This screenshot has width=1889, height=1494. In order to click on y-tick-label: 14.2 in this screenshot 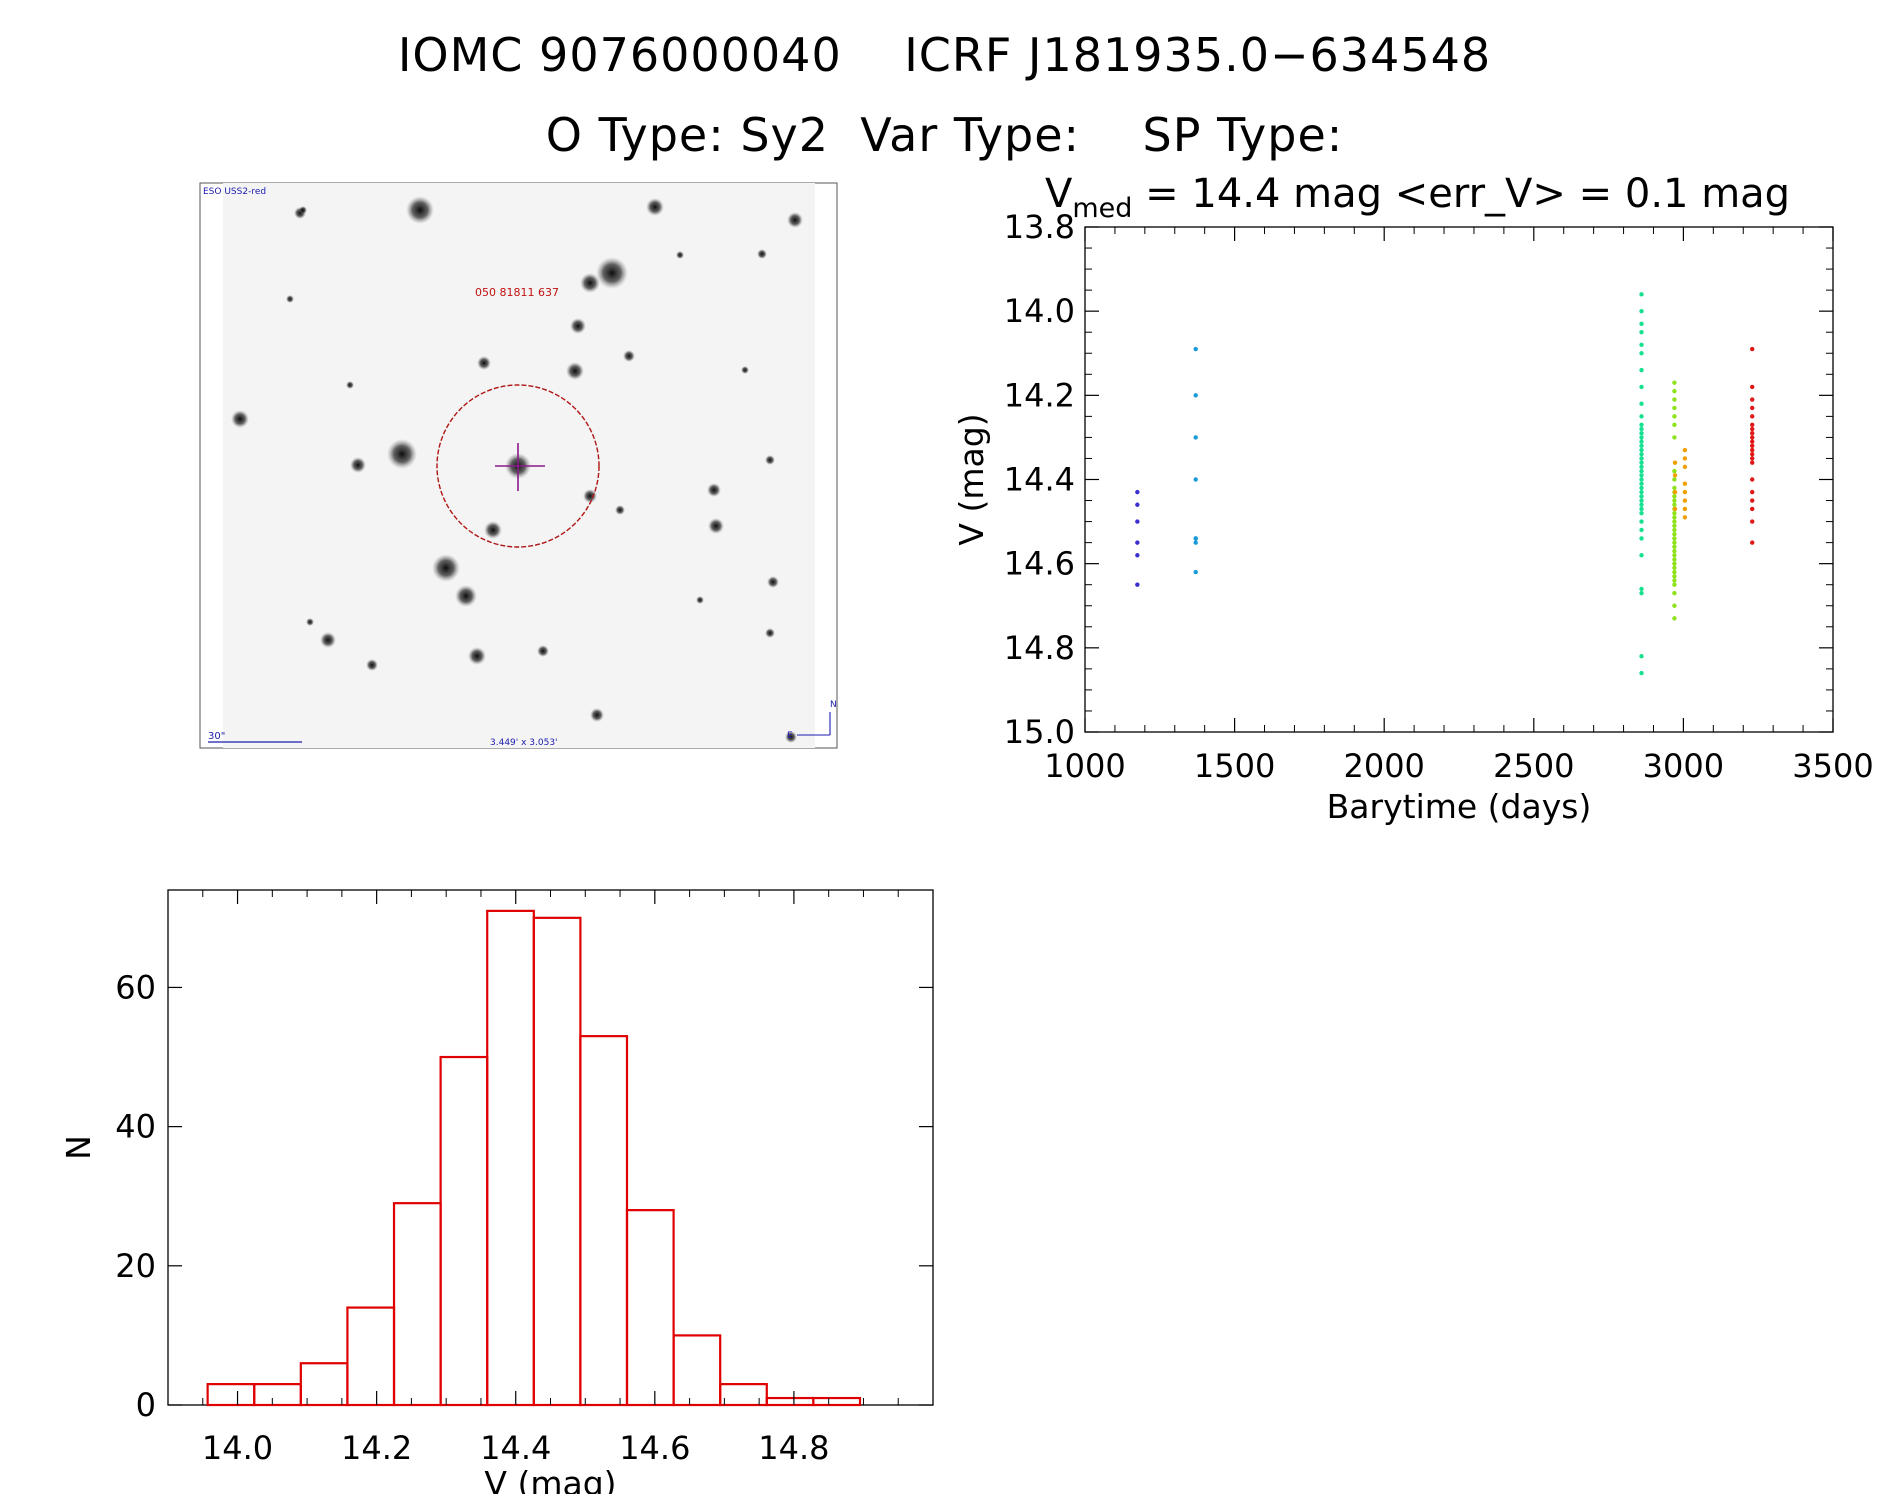, I will do `click(1039, 395)`.